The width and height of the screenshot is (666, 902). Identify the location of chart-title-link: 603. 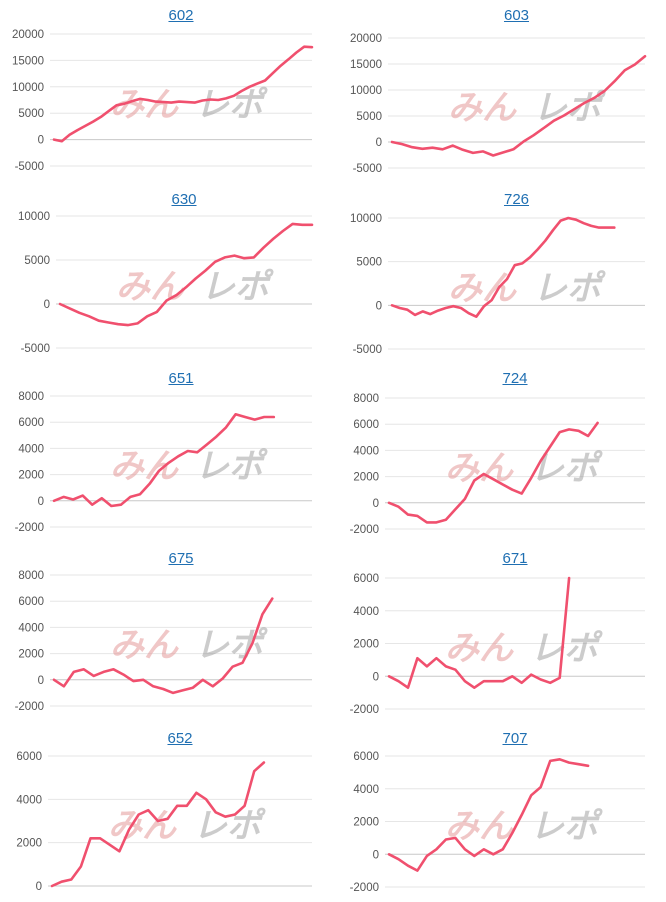
(516, 15).